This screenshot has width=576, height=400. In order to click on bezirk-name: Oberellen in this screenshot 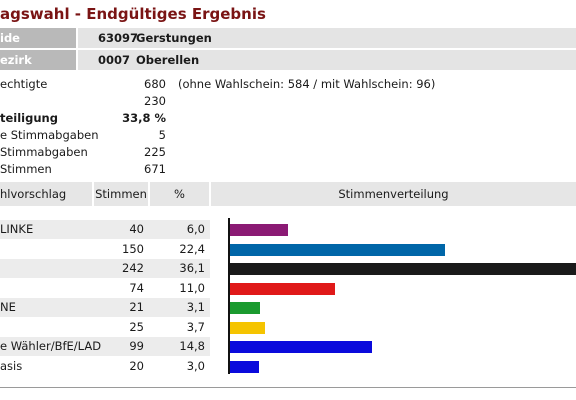, I will do `click(168, 60)`.